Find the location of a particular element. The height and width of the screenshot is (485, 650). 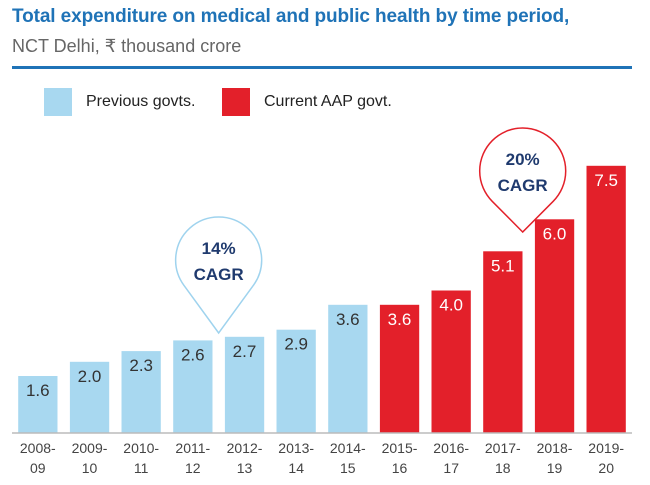

x-tick-label: 2010- is located at coordinates (141, 448).